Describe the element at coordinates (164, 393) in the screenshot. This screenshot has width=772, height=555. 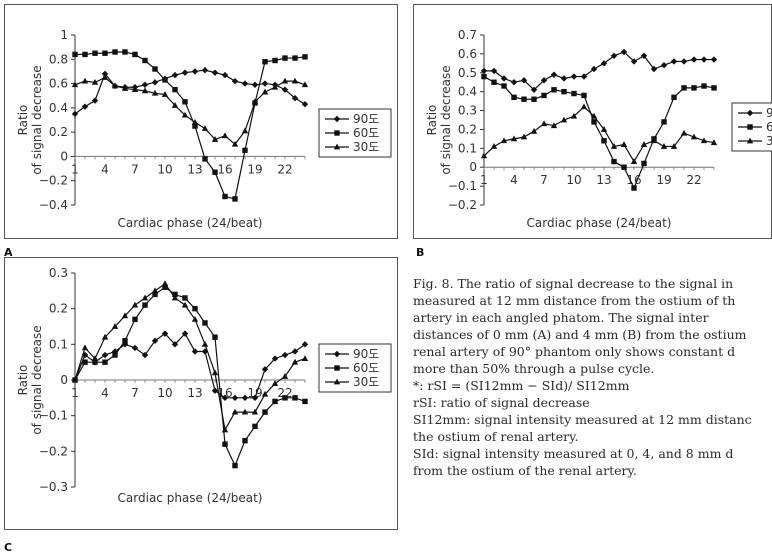
I see `x-tick-label: 10` at that location.